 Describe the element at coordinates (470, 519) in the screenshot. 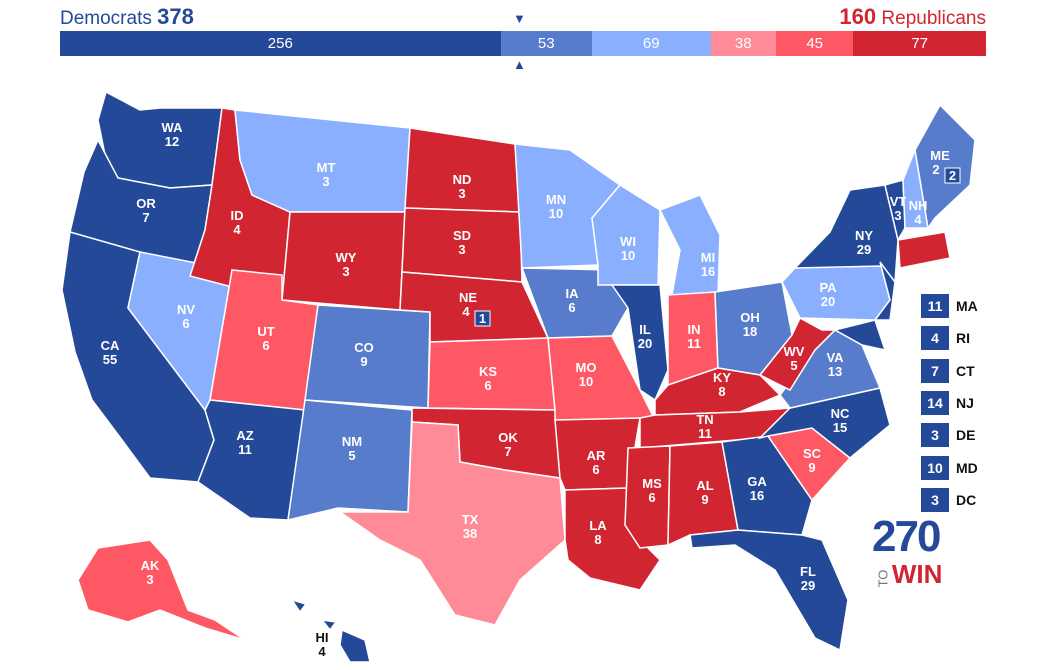

I see `state-label-TX: TX` at that location.